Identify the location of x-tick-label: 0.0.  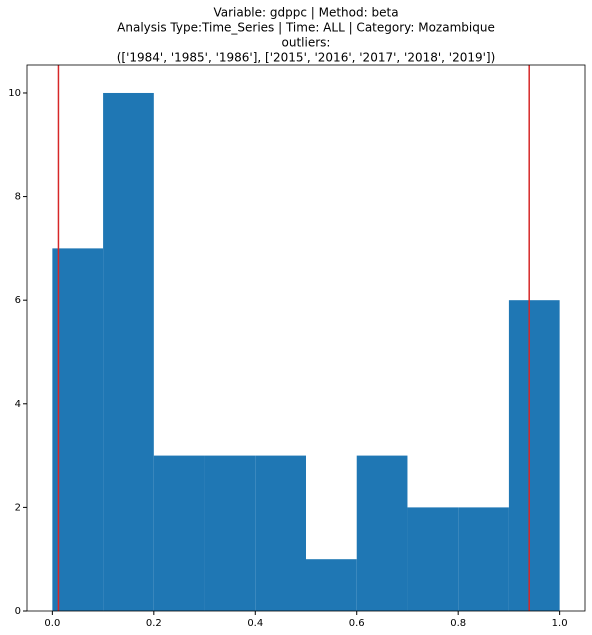
(52, 623).